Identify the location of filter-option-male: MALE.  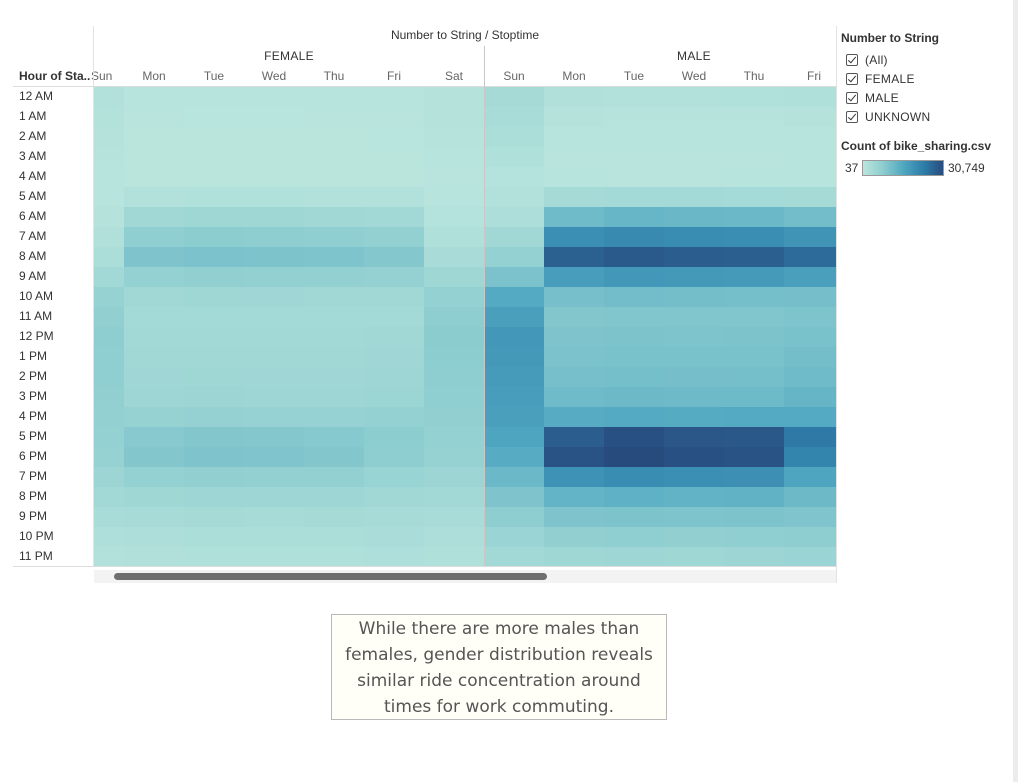
(872, 98).